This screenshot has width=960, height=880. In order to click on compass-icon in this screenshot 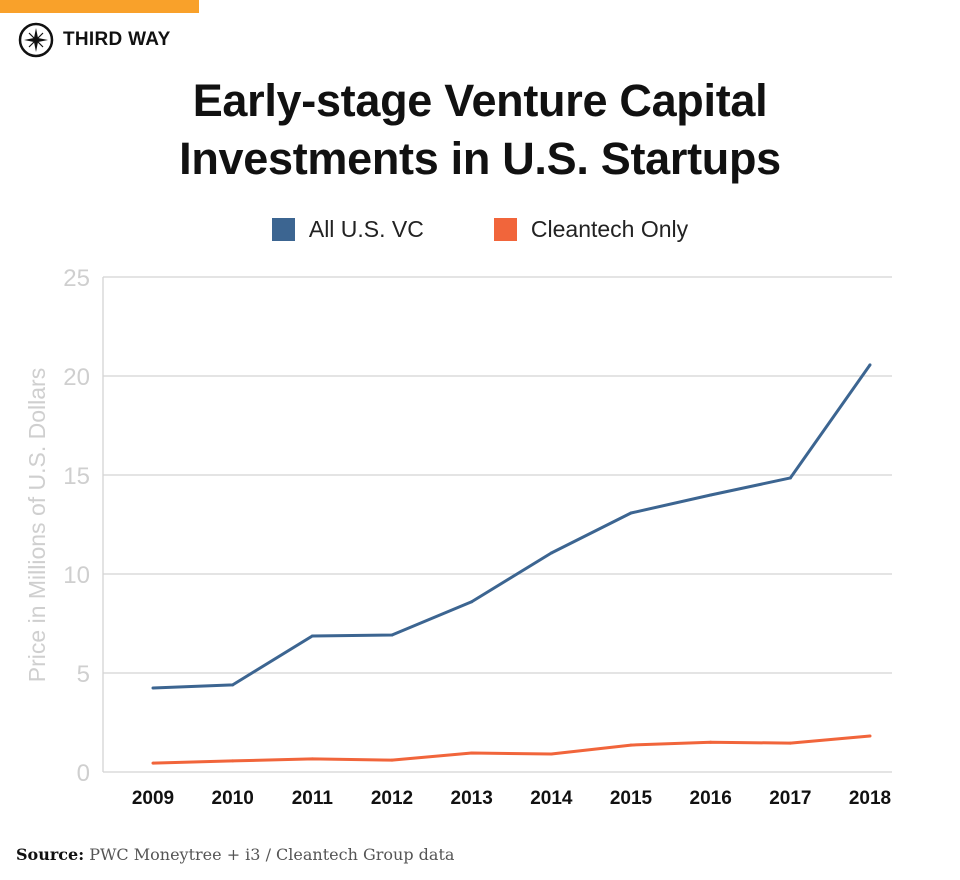, I will do `click(36, 40)`.